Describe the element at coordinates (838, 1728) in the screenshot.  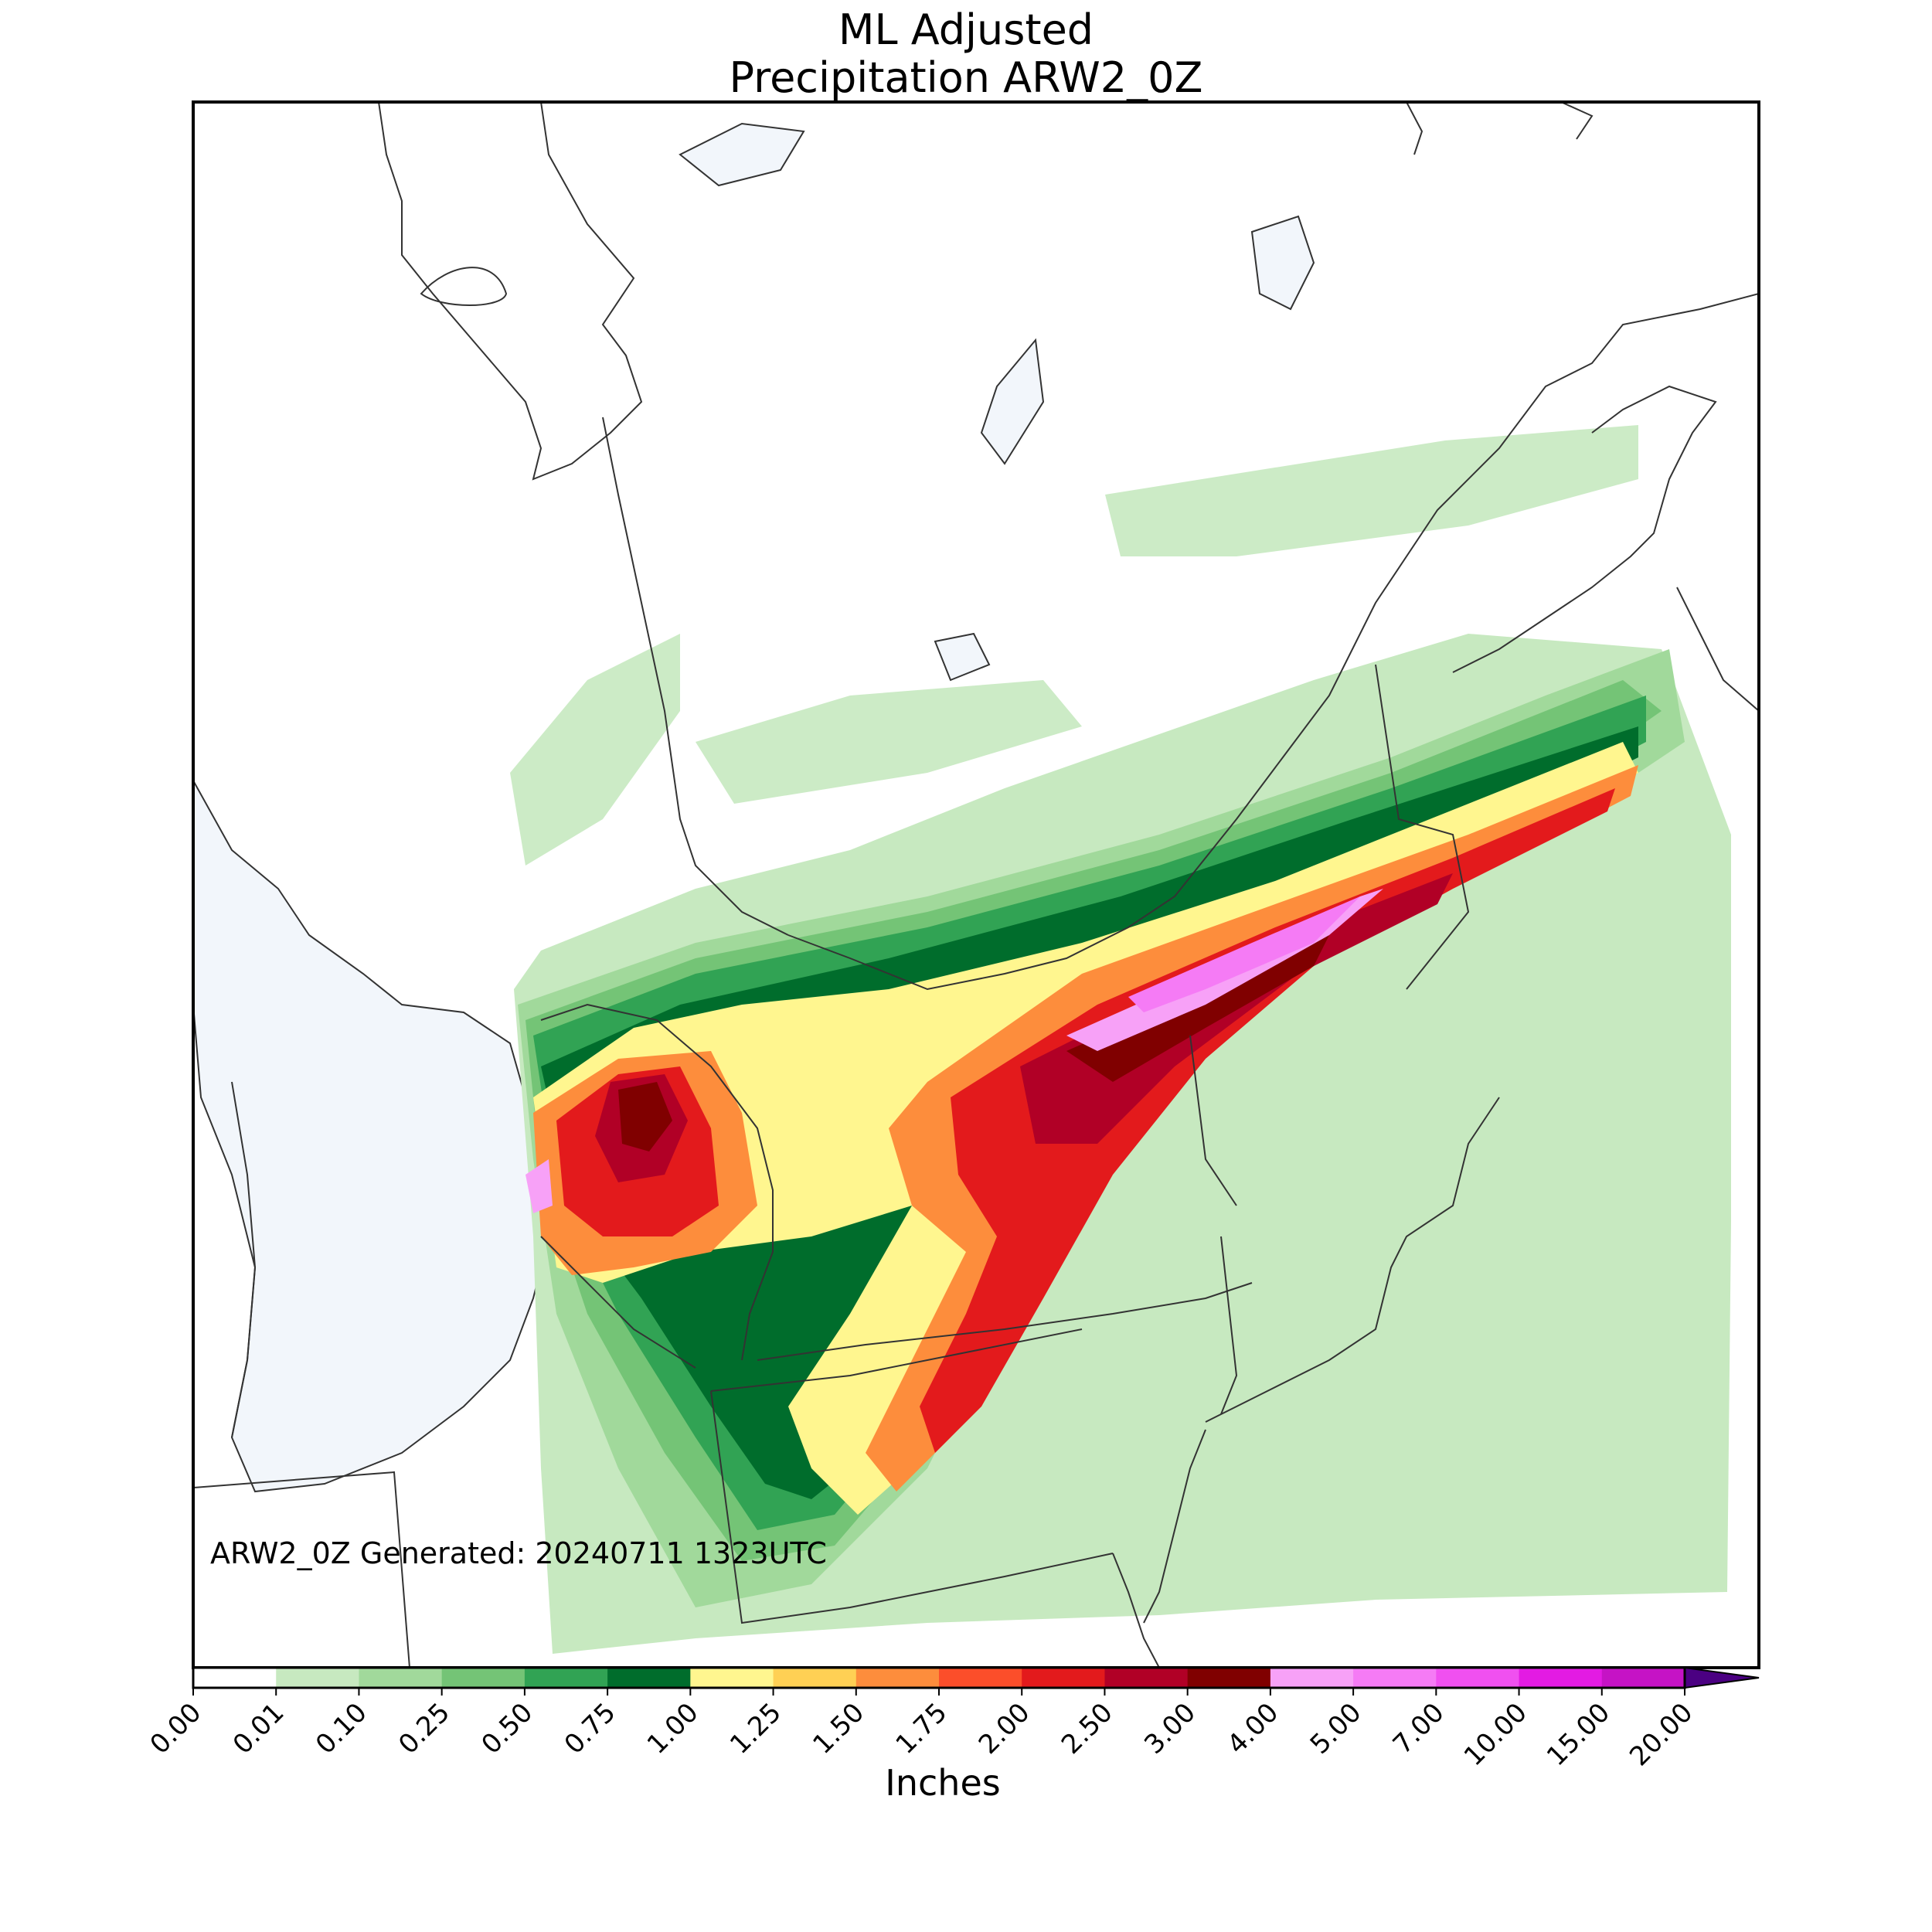
I see `colorbar-tick-label: 1.50` at that location.